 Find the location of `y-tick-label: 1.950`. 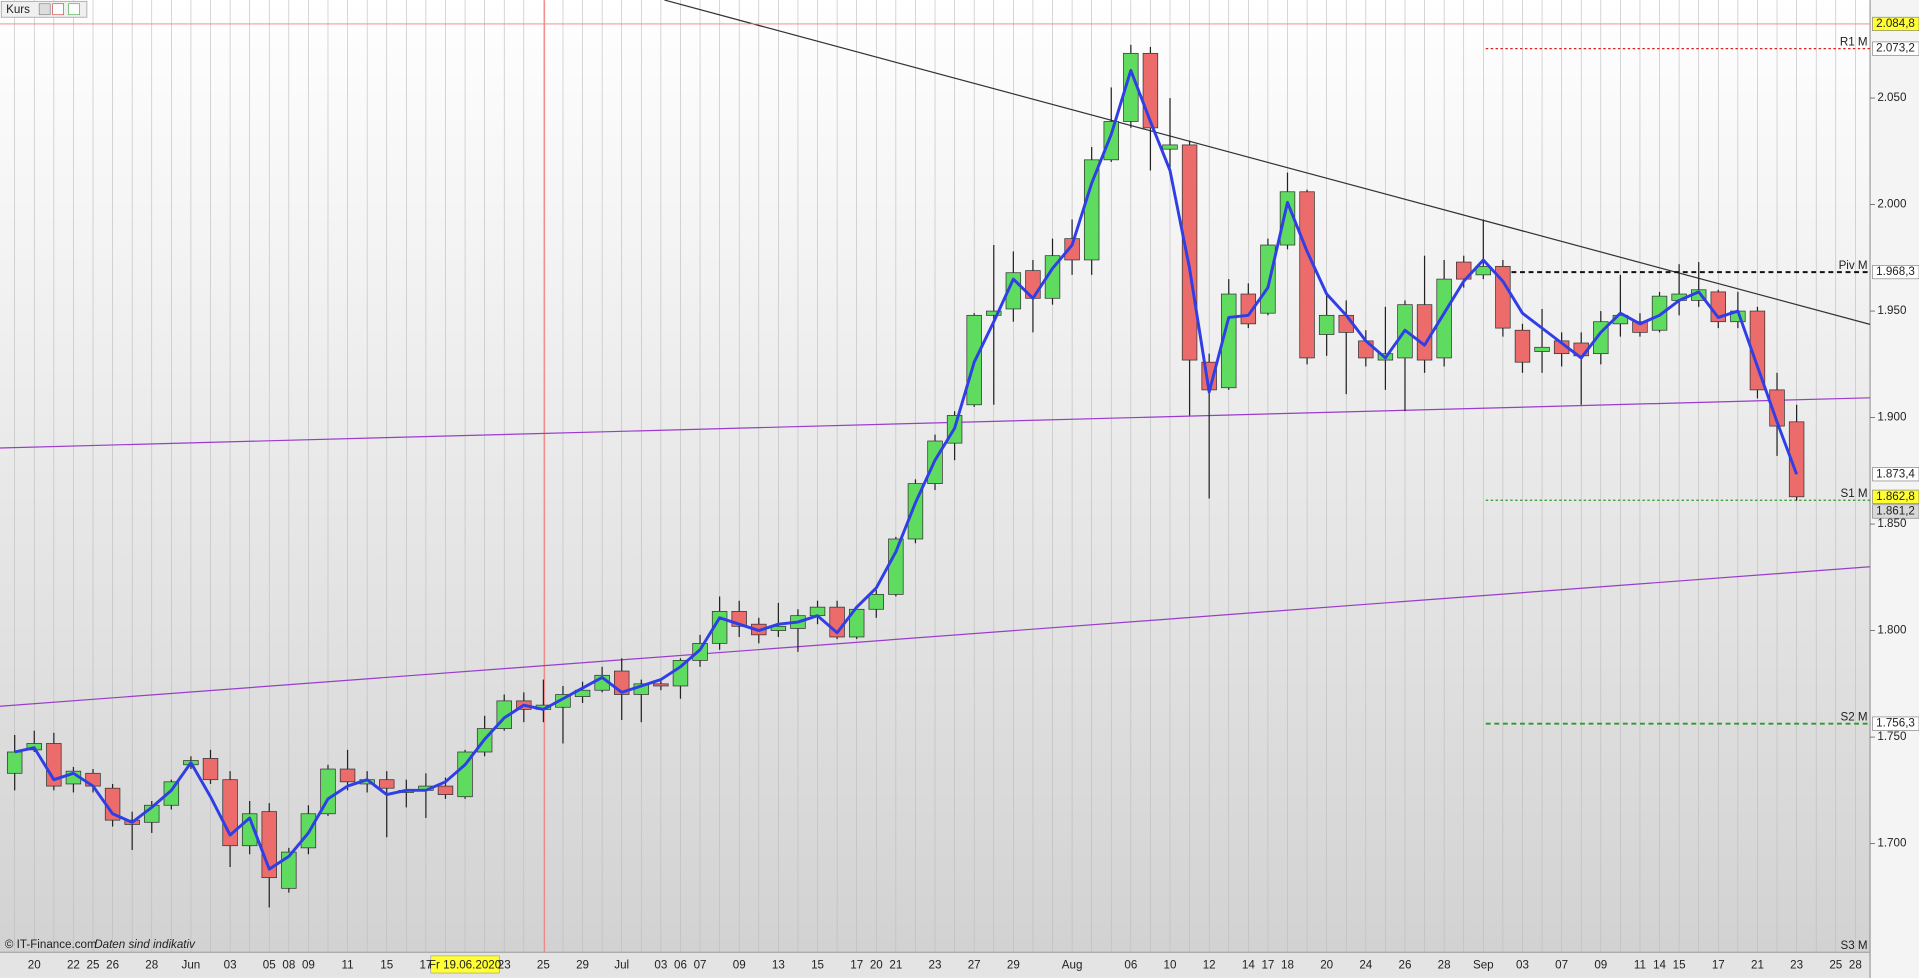

y-tick-label: 1.950 is located at coordinates (1891, 310).